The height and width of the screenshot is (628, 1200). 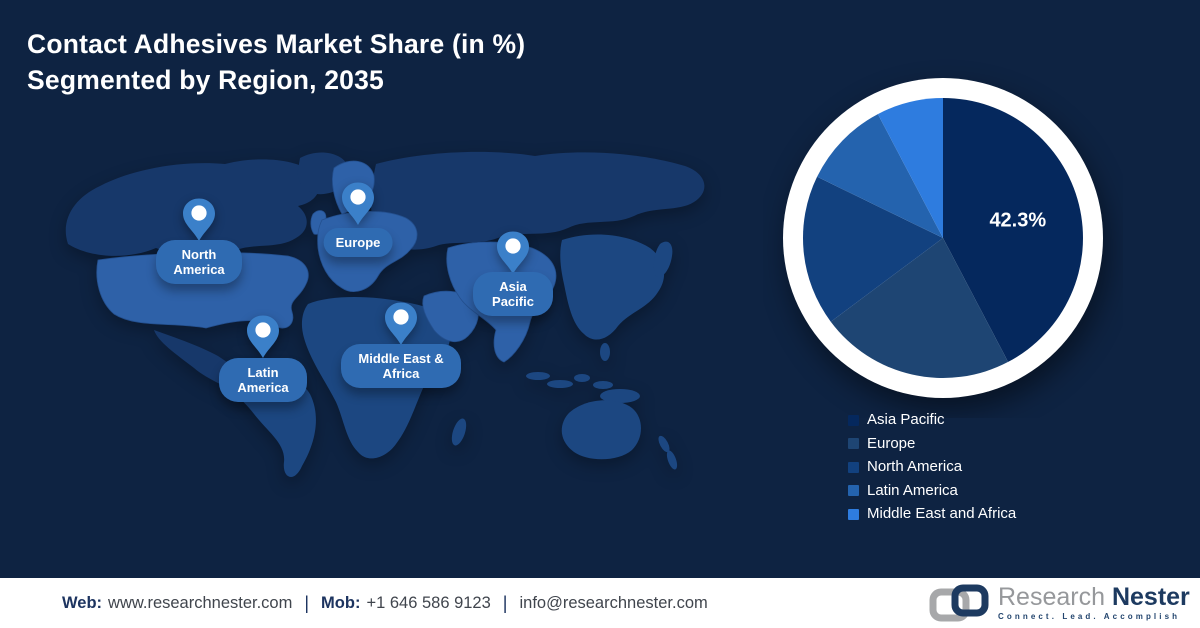 I want to click on region-label-middle-east-africa: Middle East & Africa, so click(x=401, y=366).